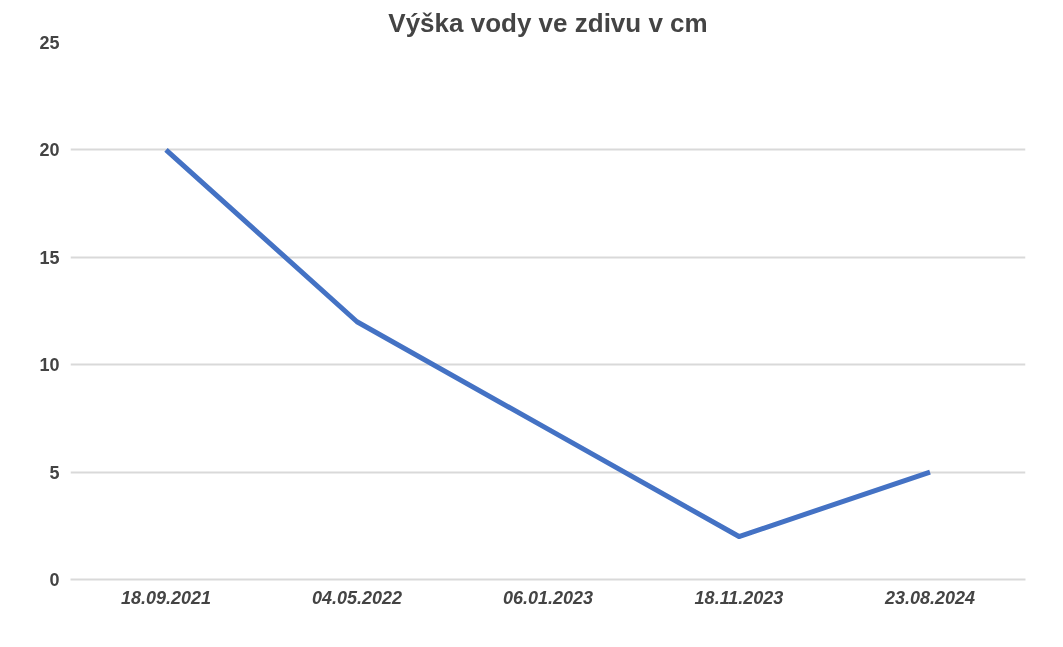  I want to click on x-tick-label: 18.09.2021, so click(166, 597).